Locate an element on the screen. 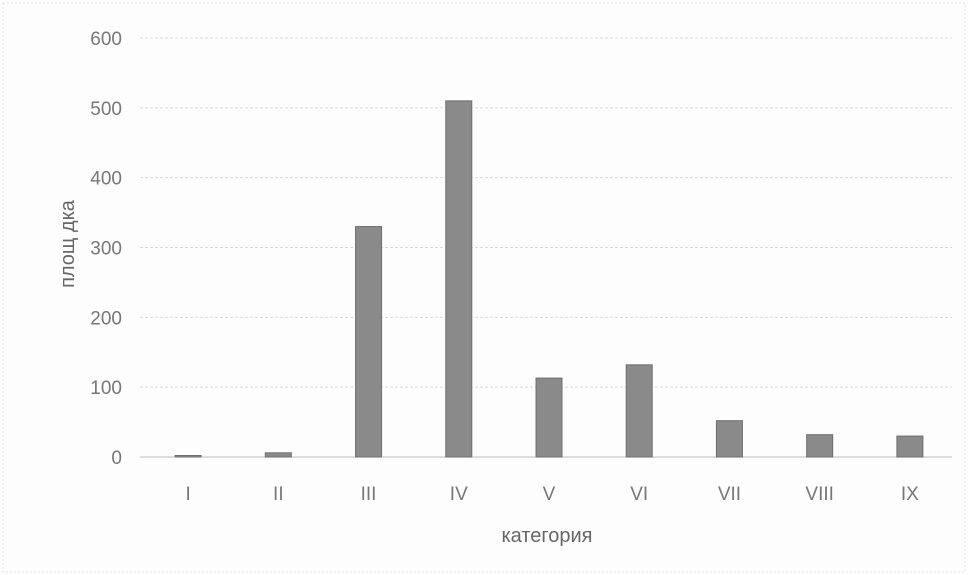 This screenshot has height=575, width=968. x-axis-title: категория is located at coordinates (546, 536).